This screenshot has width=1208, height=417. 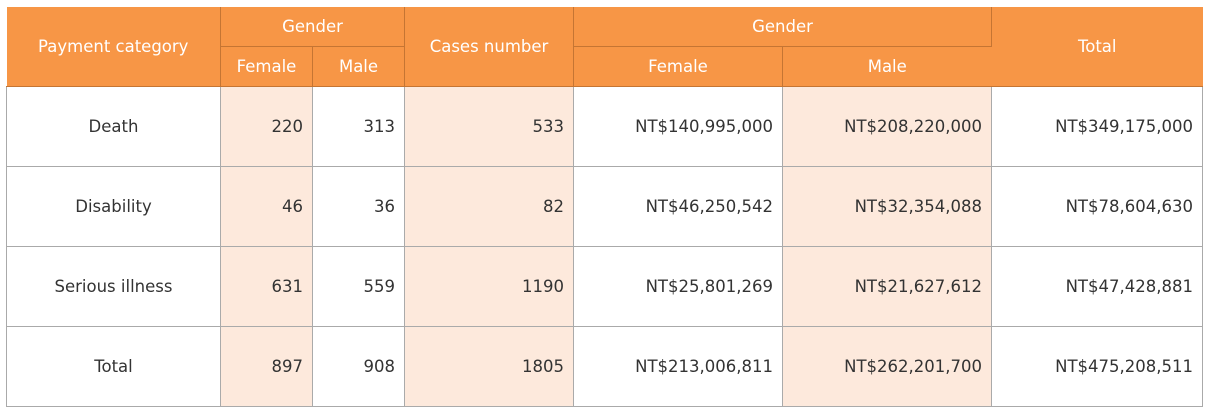 I want to click on category-cell: Death, so click(x=113, y=126).